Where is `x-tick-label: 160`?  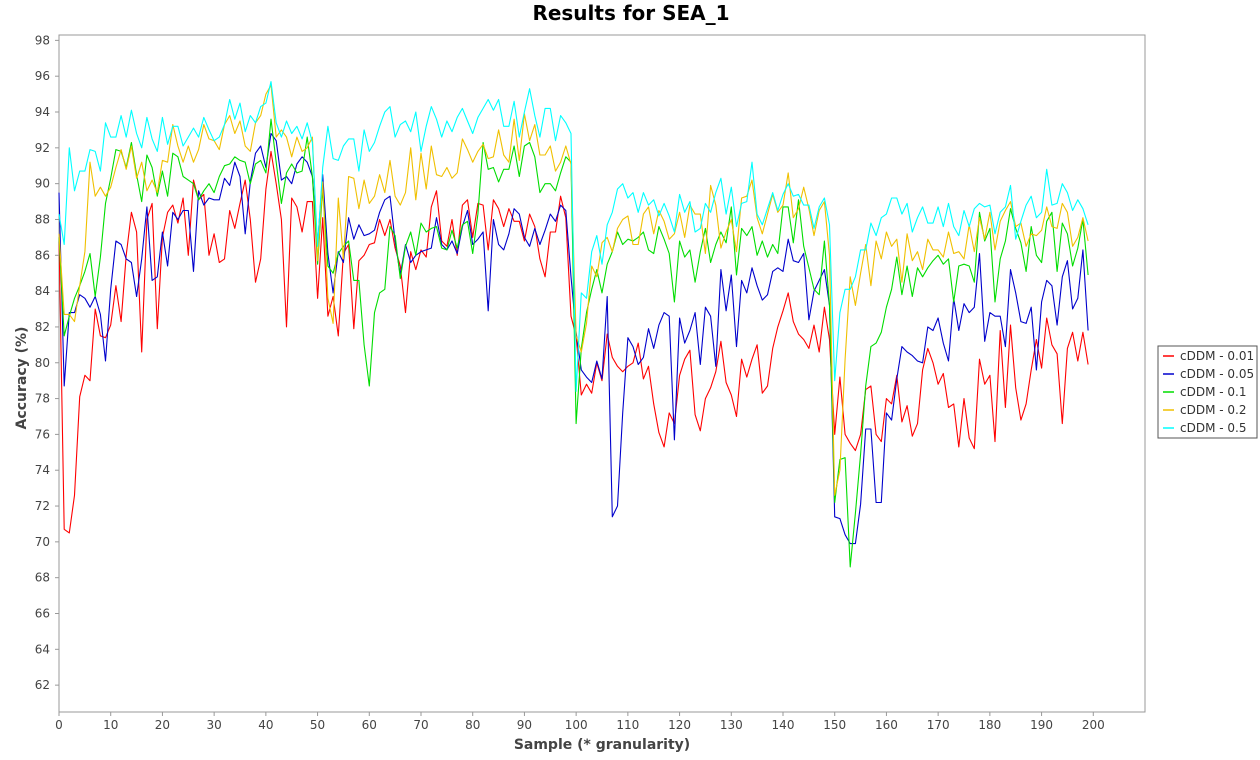 x-tick-label: 160 is located at coordinates (886, 725).